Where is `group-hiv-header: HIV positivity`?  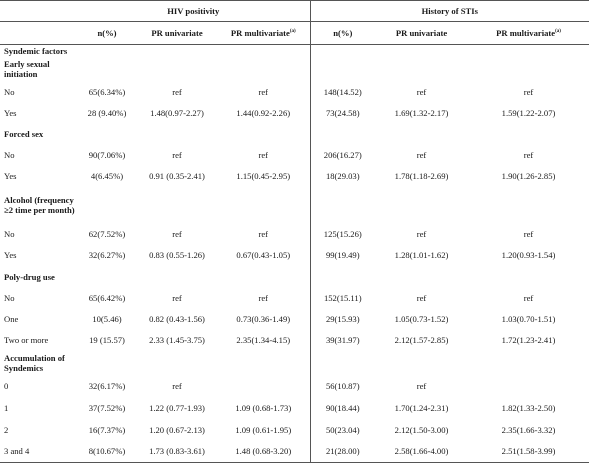
group-hiv-header: HIV positivity is located at coordinates (194, 11).